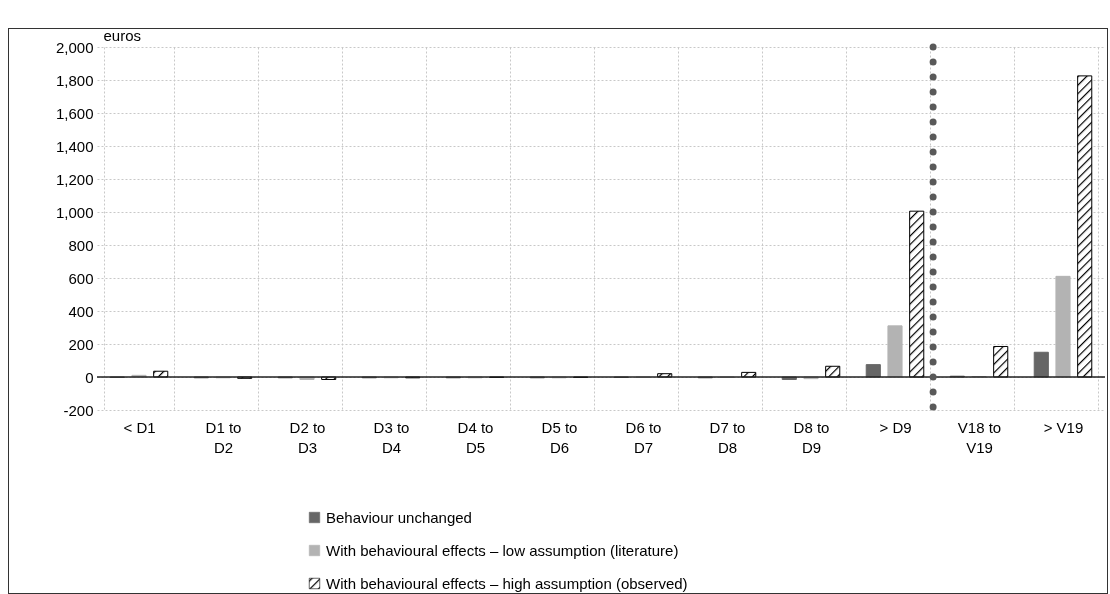 This screenshot has width=1110, height=594. Describe the element at coordinates (74, 212) in the screenshot. I see `y-tick-label: 1,000` at that location.